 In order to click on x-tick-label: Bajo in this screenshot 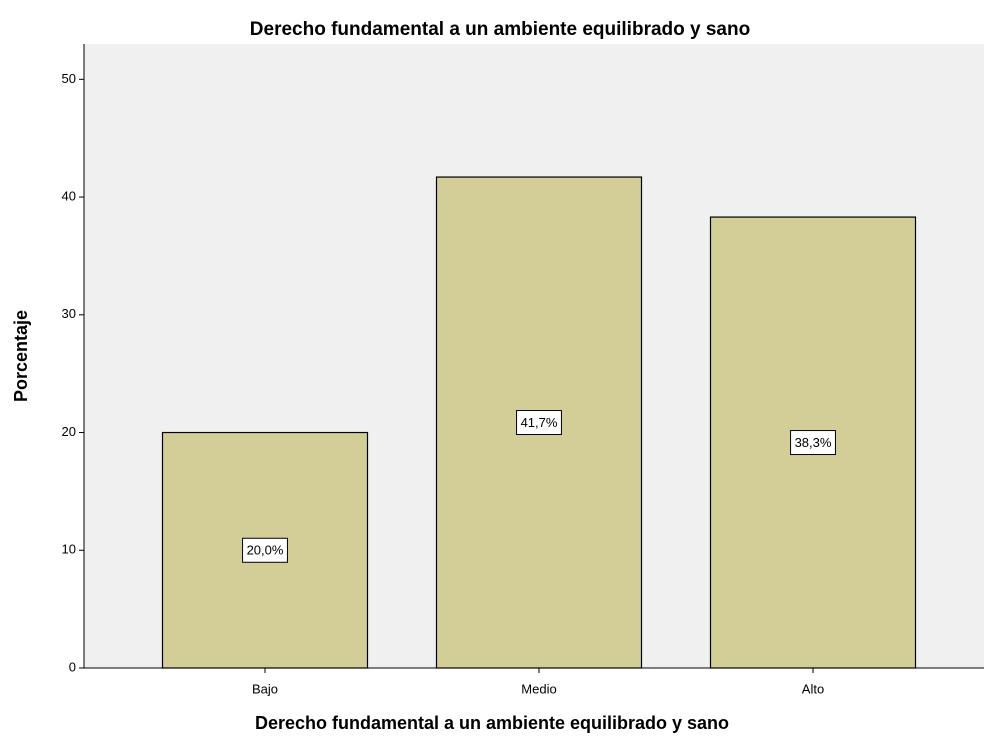, I will do `click(265, 688)`.